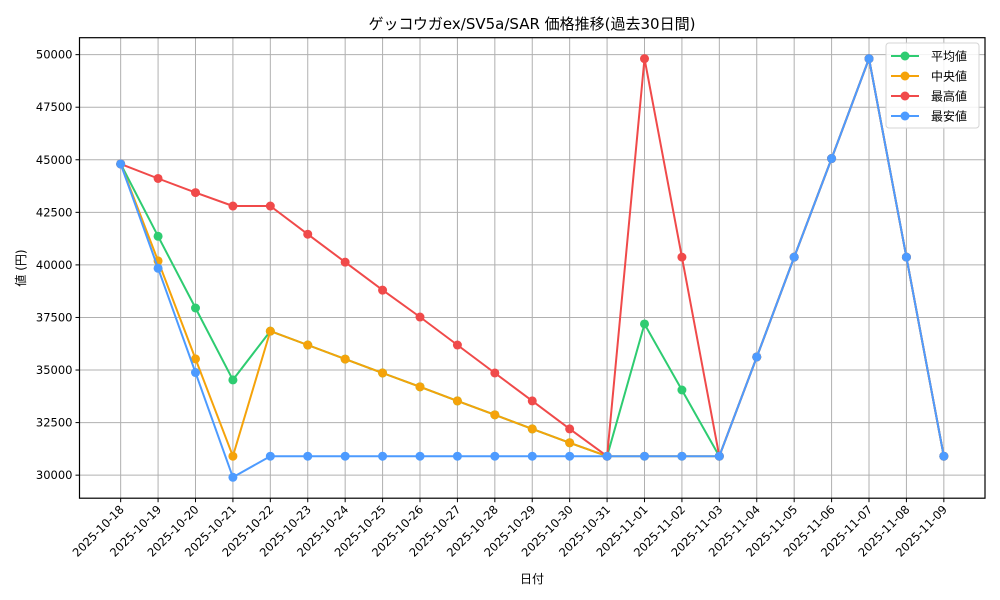 The height and width of the screenshot is (600, 1000). What do you see at coordinates (949, 116) in the screenshot?
I see `legend-label: 最安値` at bounding box center [949, 116].